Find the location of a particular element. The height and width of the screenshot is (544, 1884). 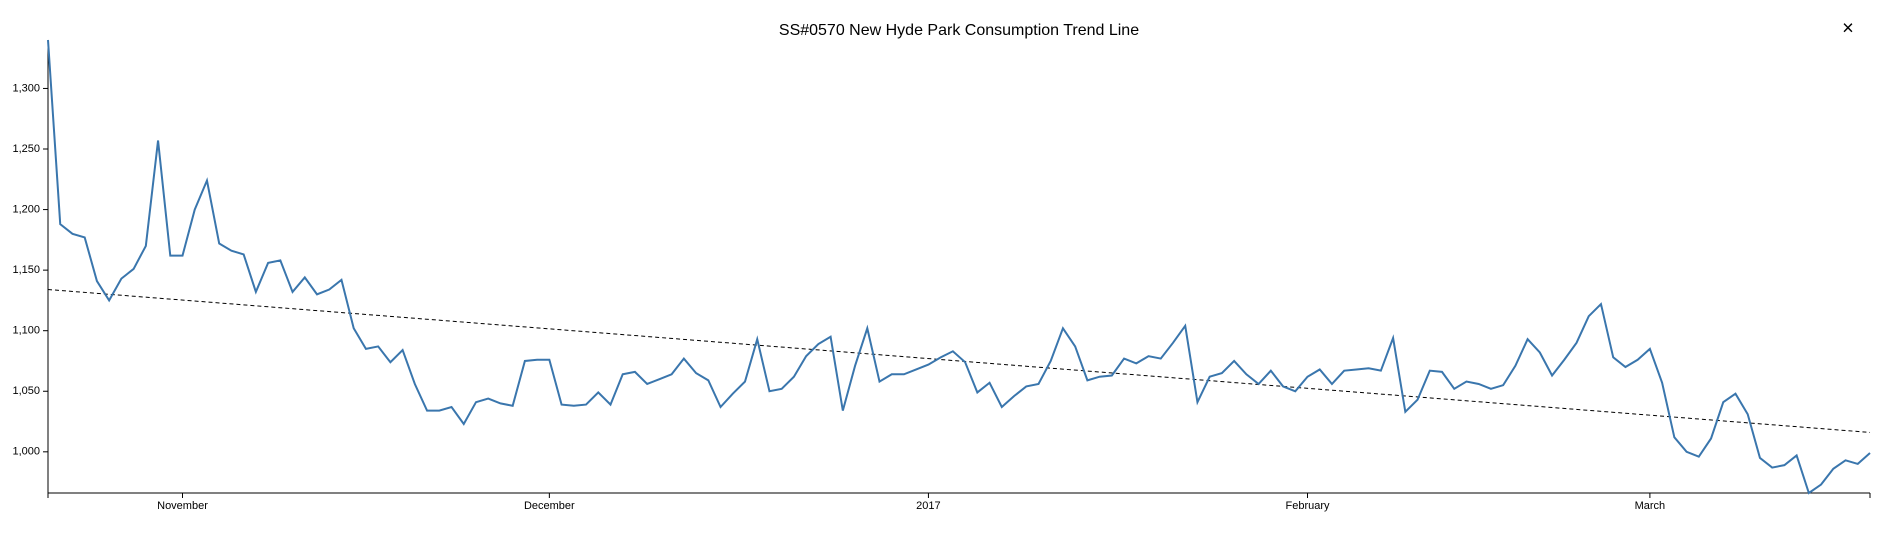

close-button: × is located at coordinates (1848, 28).